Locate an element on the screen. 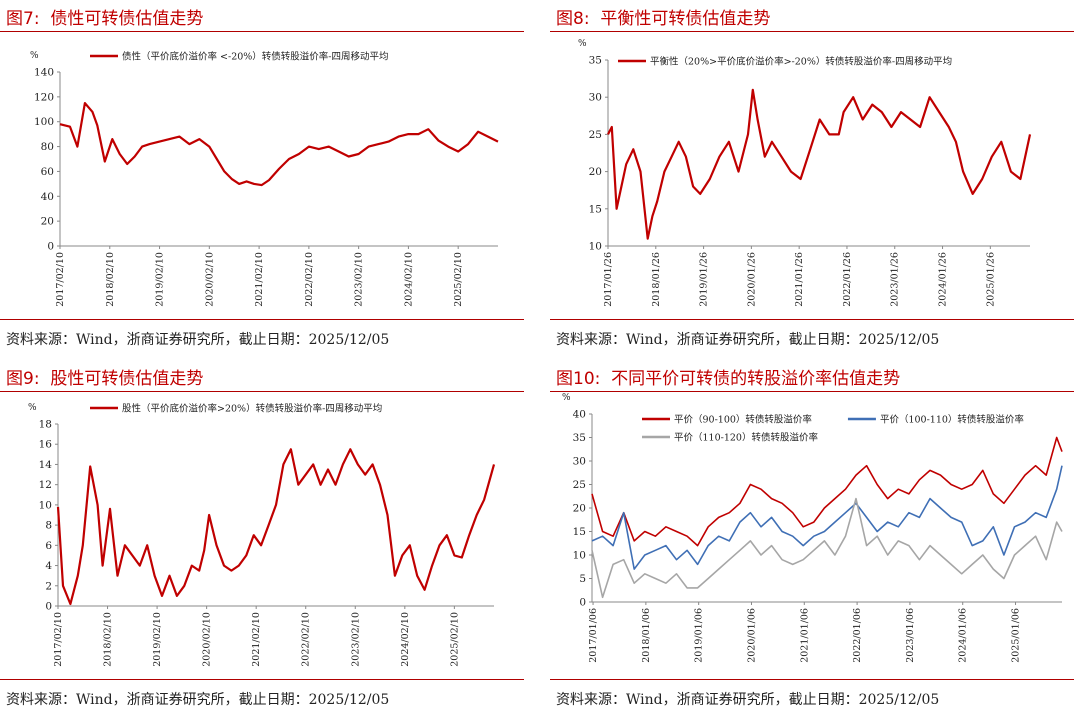  source-note-fig10: 资料来源：Wind，浙商证券研究所，截止日期：2025/12/05 is located at coordinates (748, 700).